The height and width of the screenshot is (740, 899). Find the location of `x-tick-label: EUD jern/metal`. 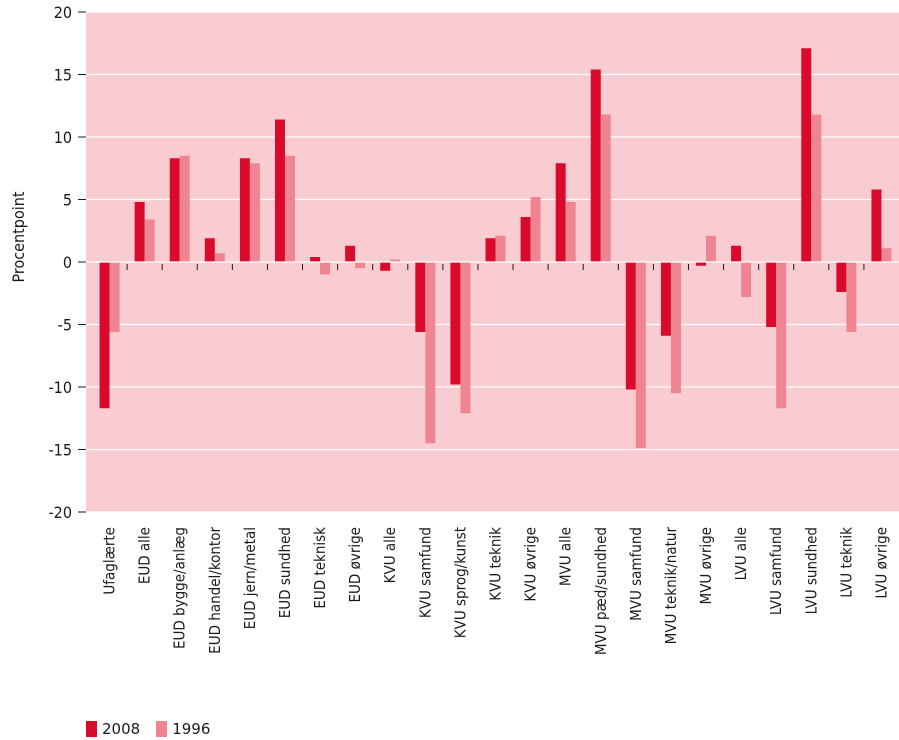

x-tick-label: EUD jern/metal is located at coordinates (250, 578).